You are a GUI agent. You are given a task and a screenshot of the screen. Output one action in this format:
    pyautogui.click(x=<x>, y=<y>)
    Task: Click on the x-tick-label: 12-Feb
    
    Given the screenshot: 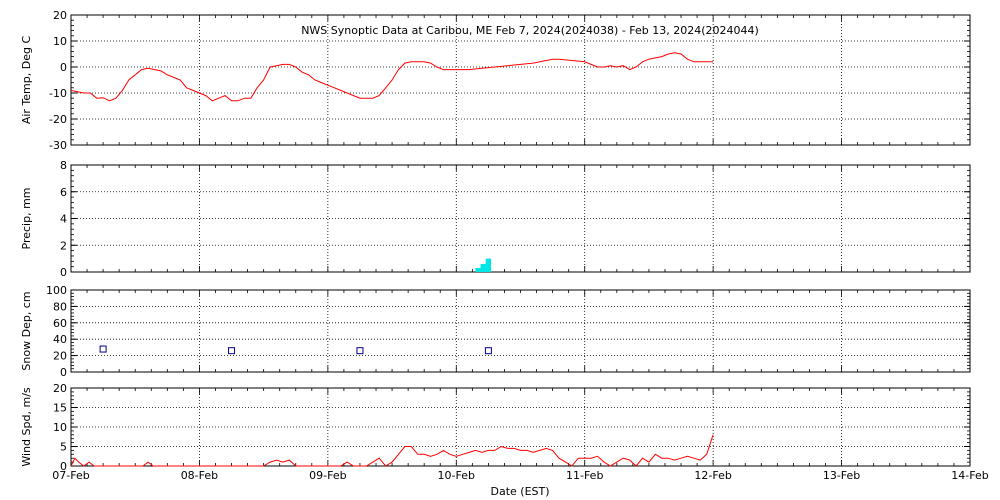 What is the action you would take?
    pyautogui.click(x=712, y=475)
    